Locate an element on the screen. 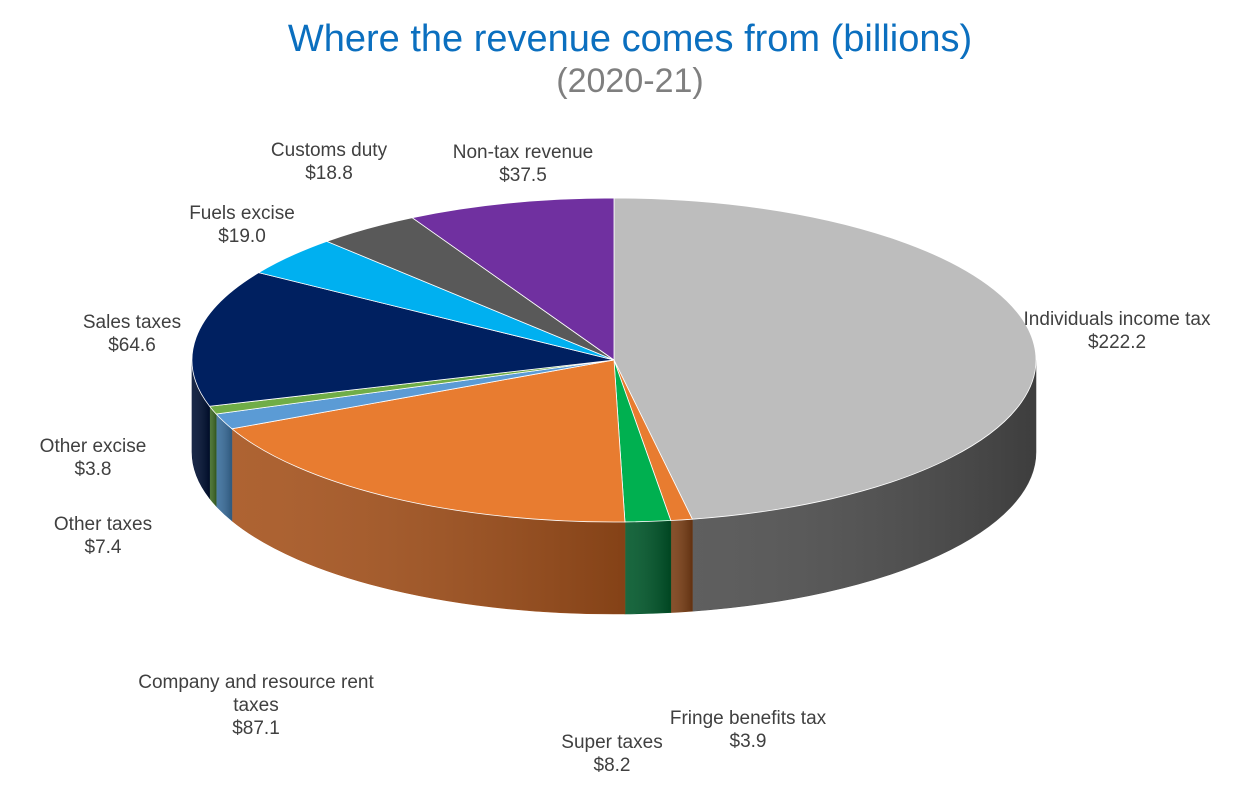  label-individuals-income-tax: Individuals income tax $222.2 is located at coordinates (1117, 331).